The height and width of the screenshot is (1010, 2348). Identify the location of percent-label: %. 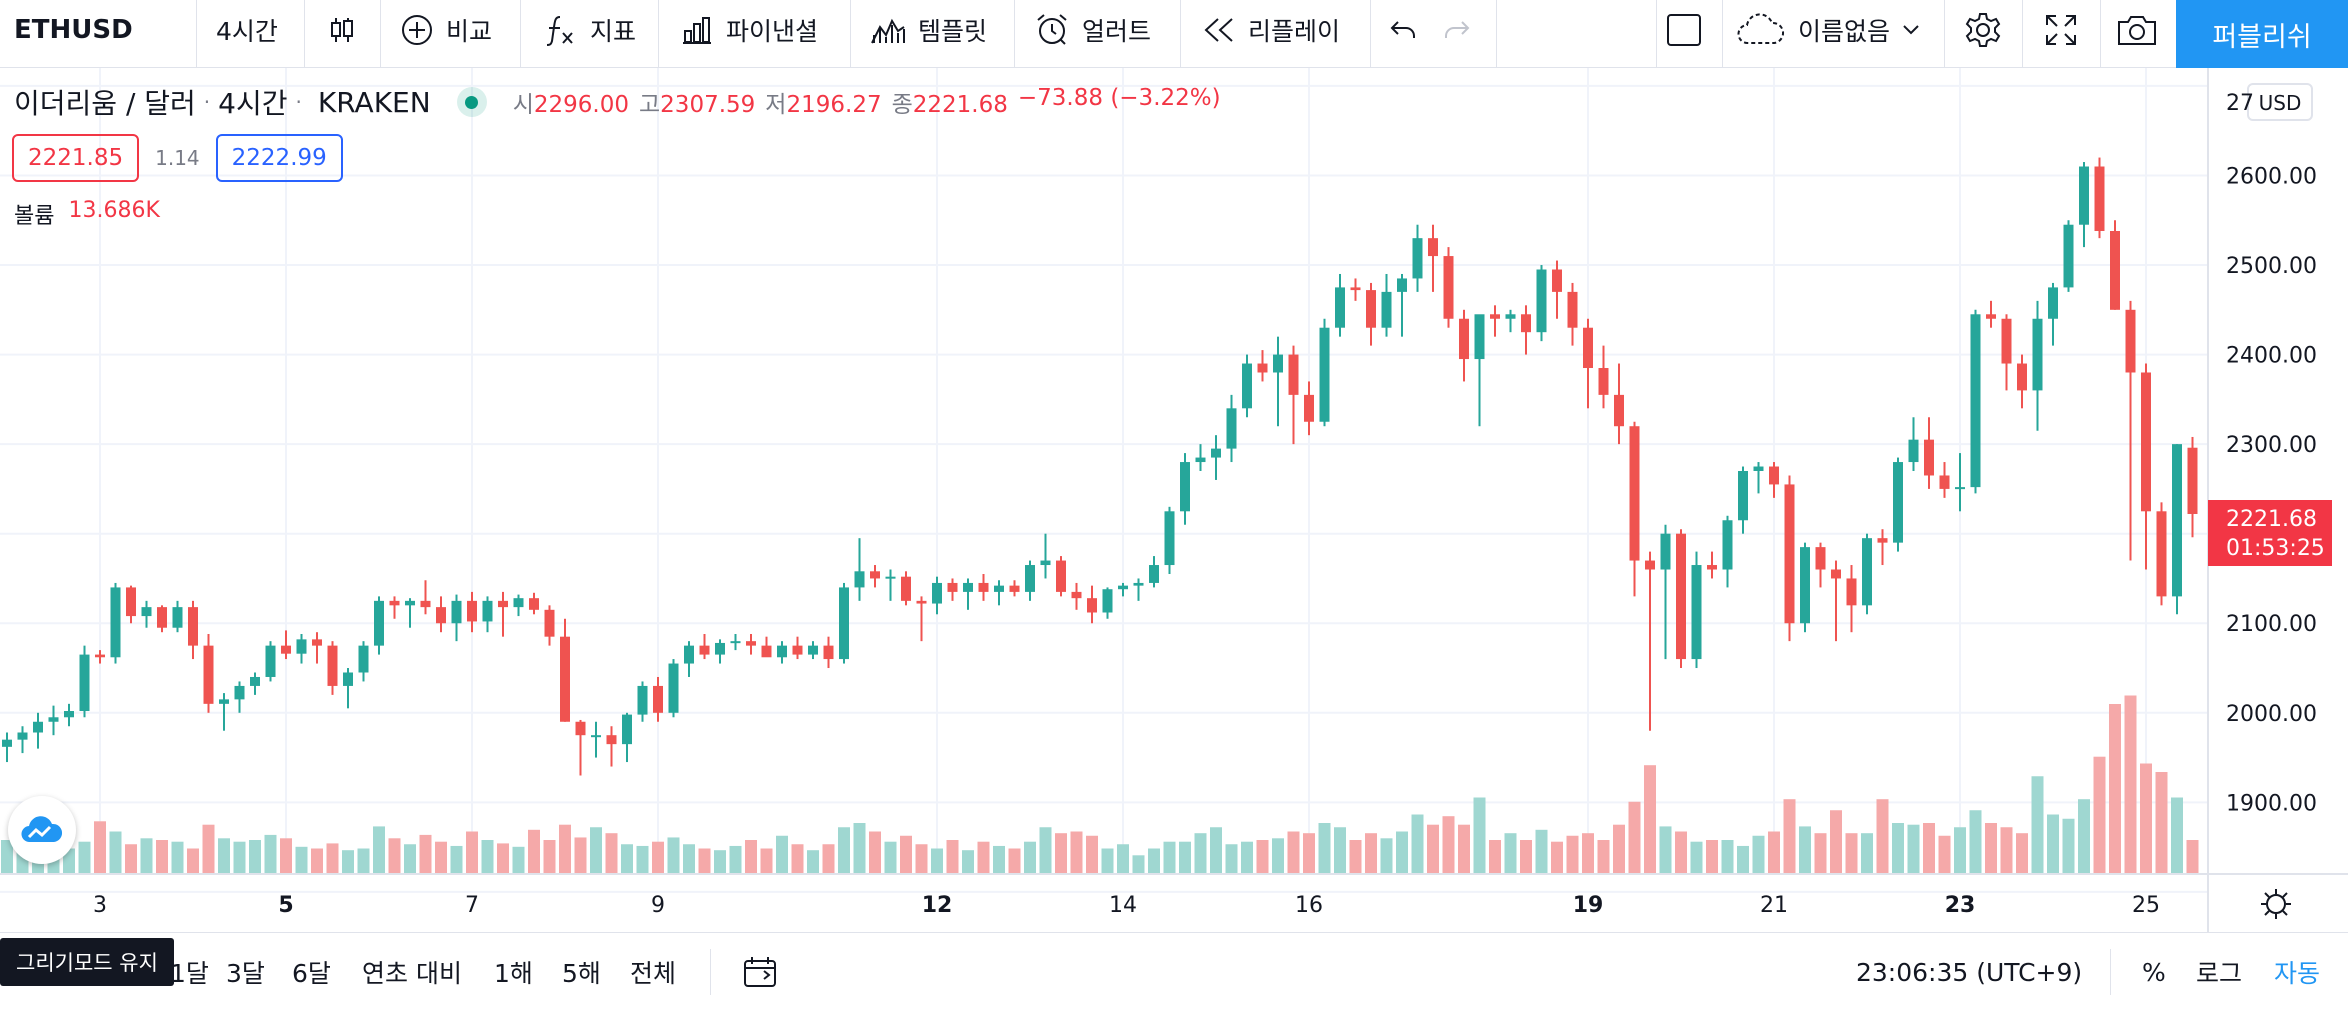
(2154, 972).